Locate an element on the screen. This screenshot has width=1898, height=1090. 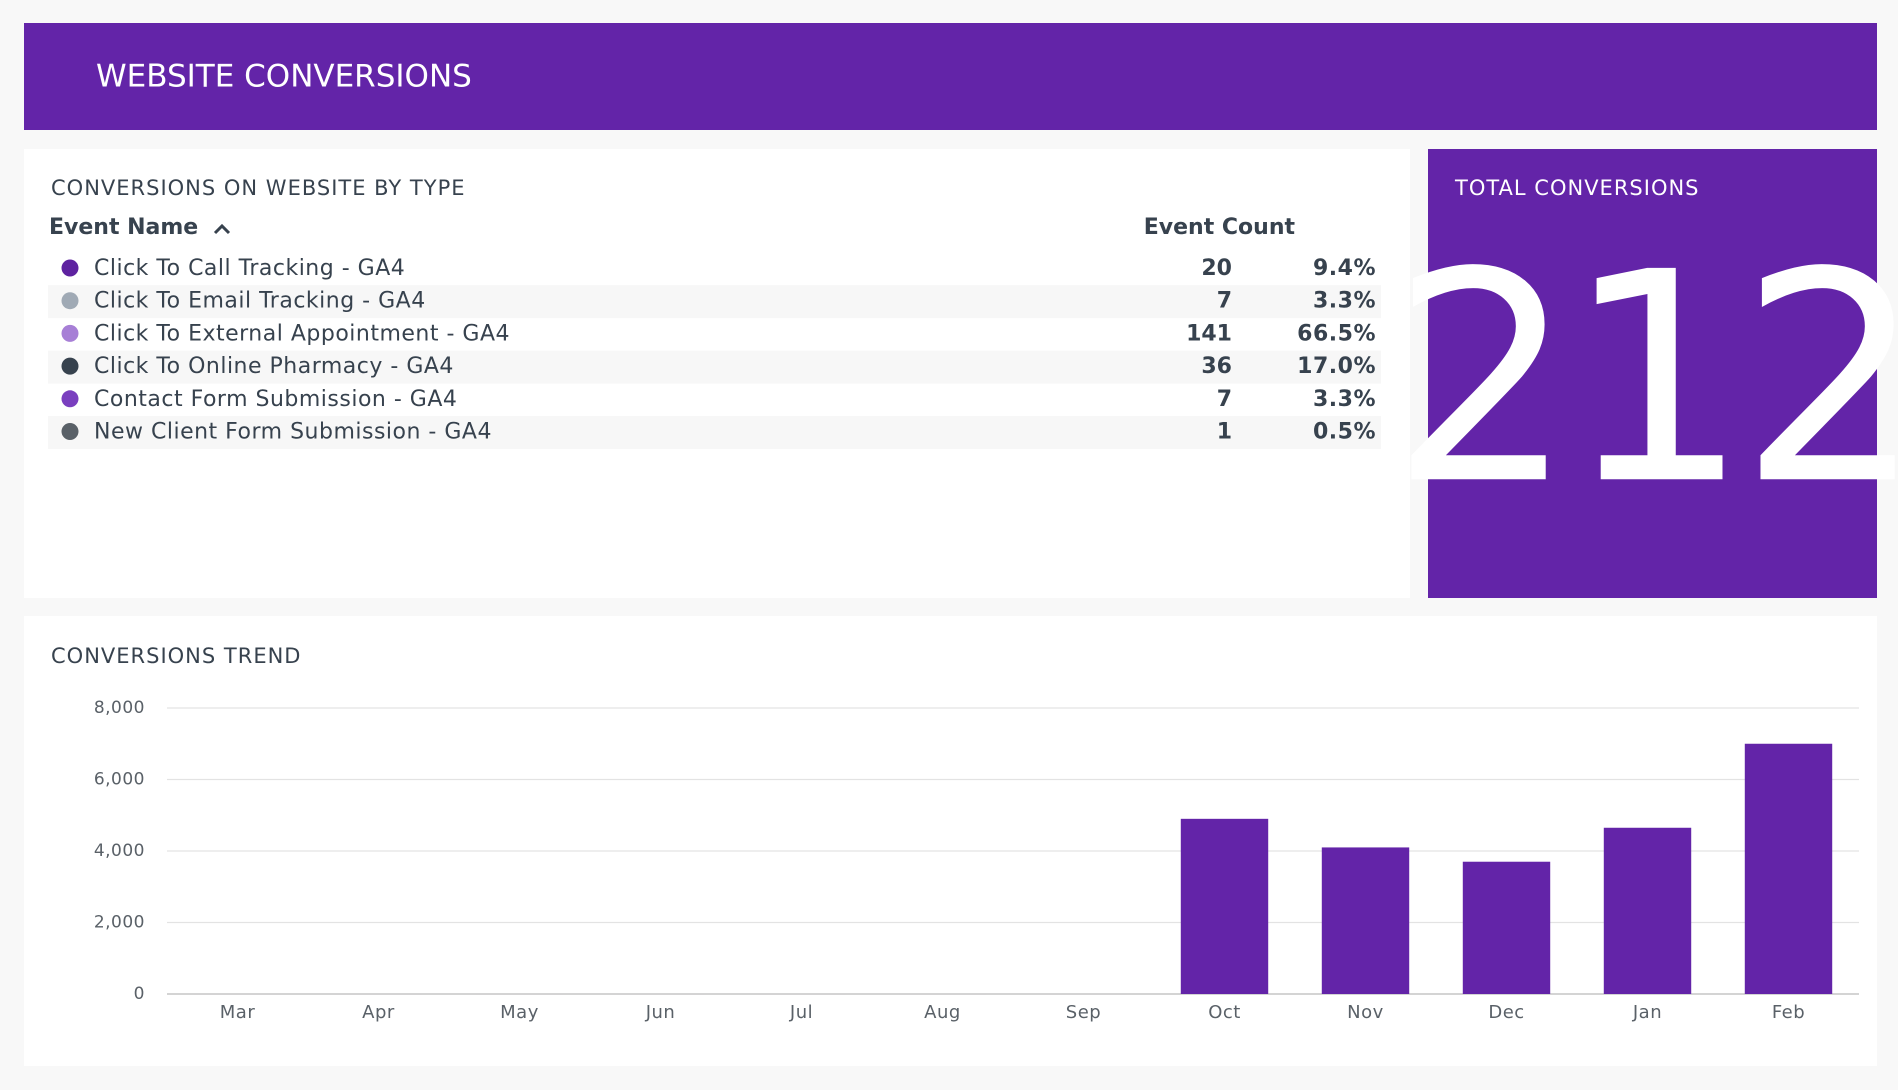
total-panel is located at coordinates (1652, 373).